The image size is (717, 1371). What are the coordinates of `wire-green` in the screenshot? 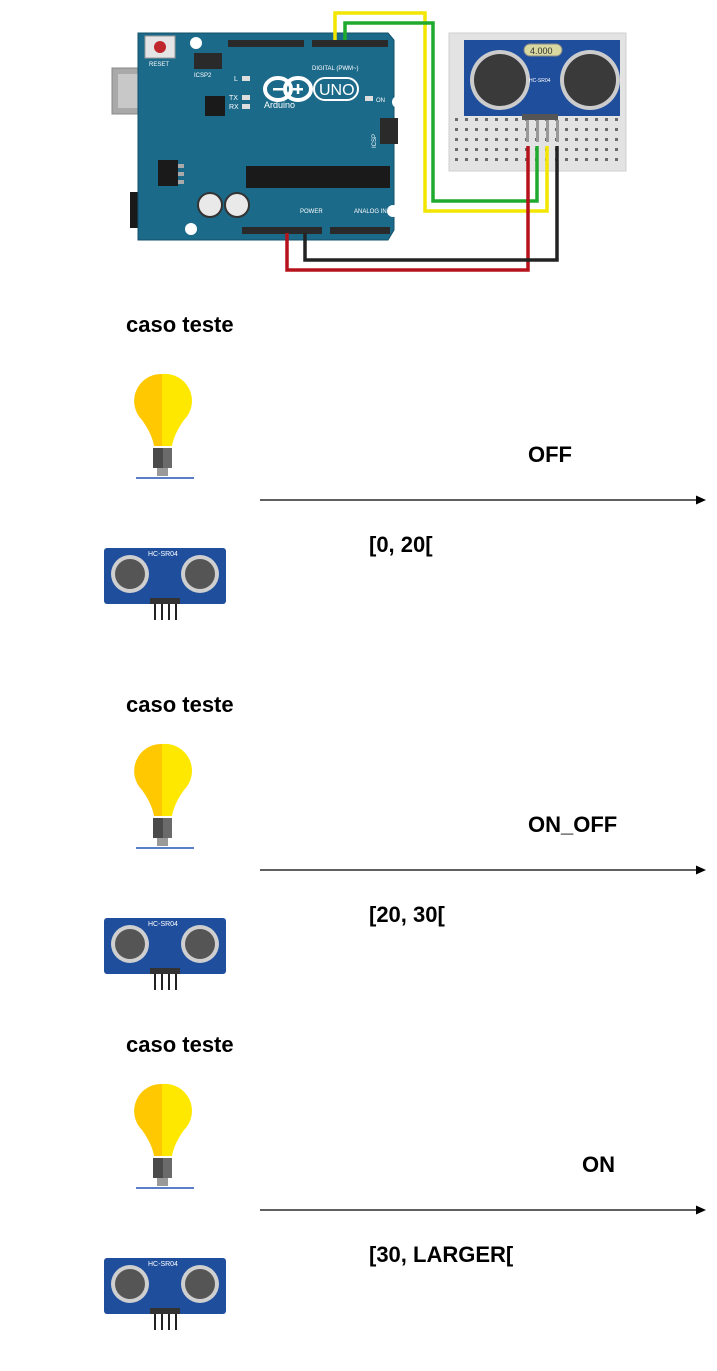 It's located at (441, 112).